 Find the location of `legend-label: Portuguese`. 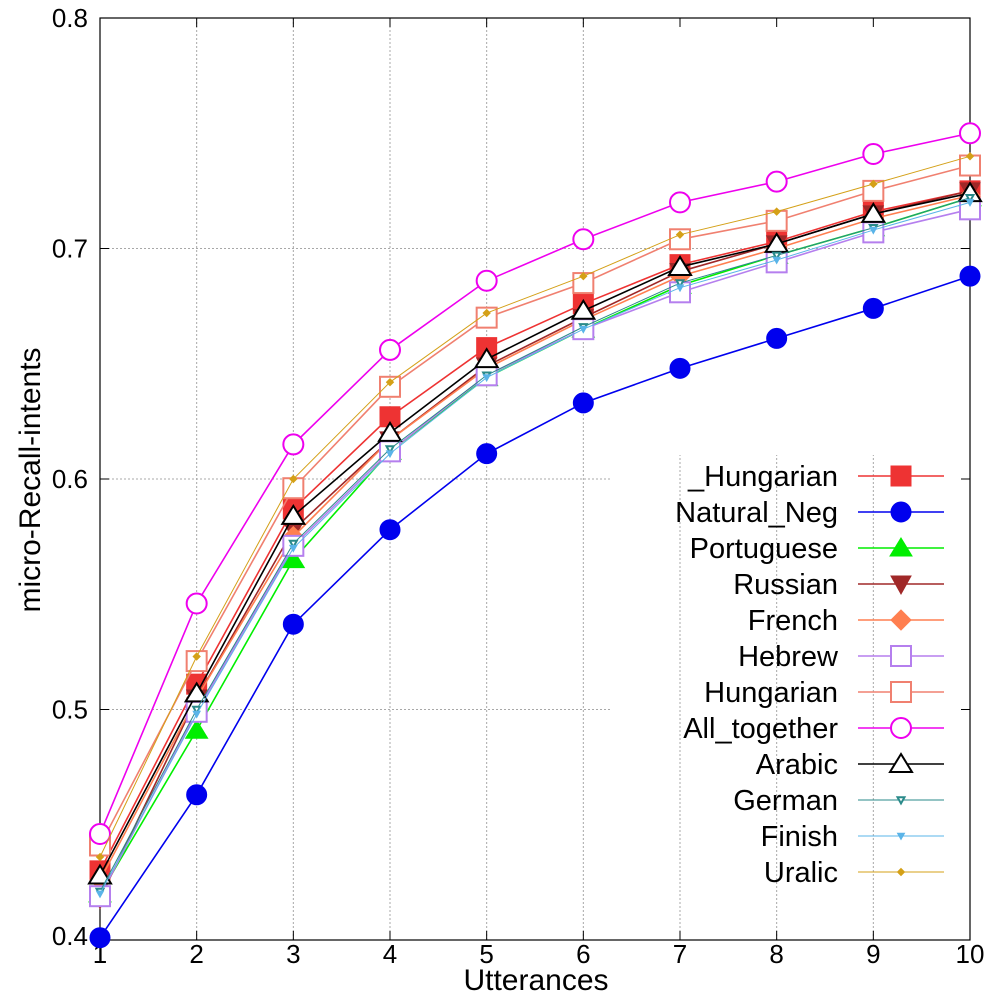

legend-label: Portuguese is located at coordinates (764, 549).